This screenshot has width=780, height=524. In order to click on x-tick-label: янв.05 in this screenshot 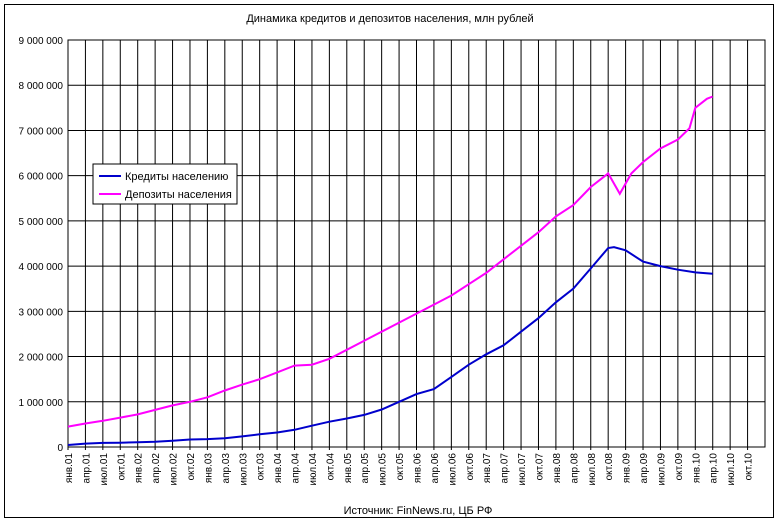, I will do `click(348, 468)`.